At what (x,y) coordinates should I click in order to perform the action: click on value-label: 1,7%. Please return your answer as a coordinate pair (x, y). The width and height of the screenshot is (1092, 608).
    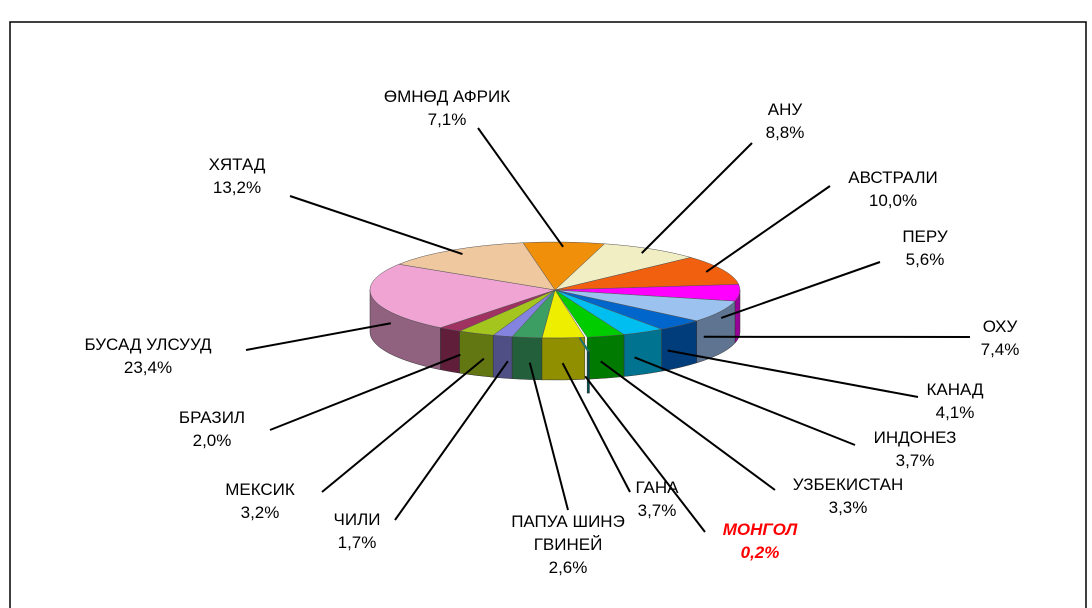
    Looking at the image, I should click on (357, 542).